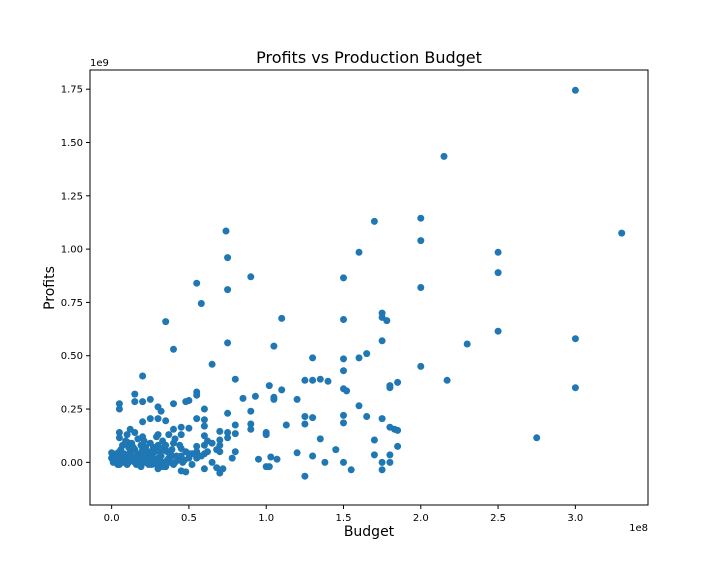 Image resolution: width=720 pixels, height=576 pixels. Describe the element at coordinates (99, 63) in the screenshot. I see `y-offset-label: 1e9` at that location.